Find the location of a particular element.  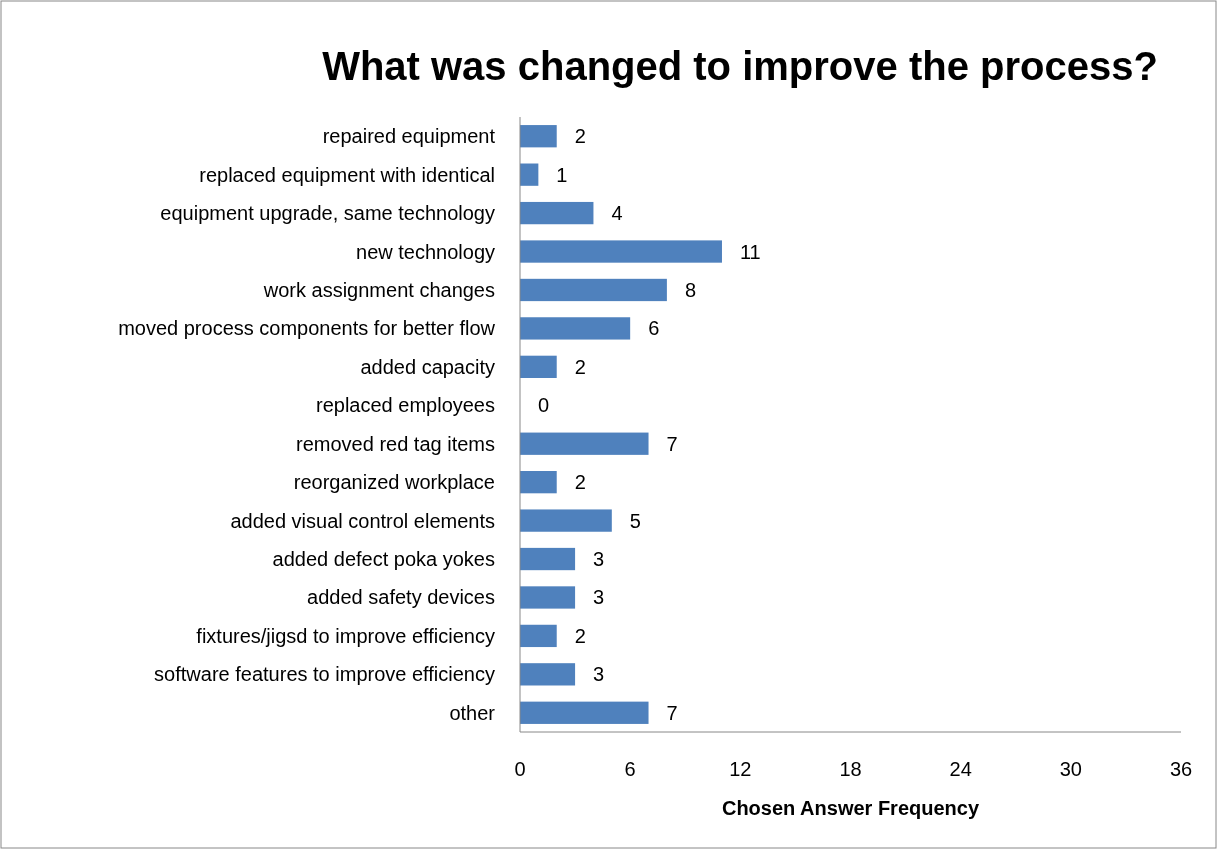

x-tick-label: 24 is located at coordinates (960, 769).